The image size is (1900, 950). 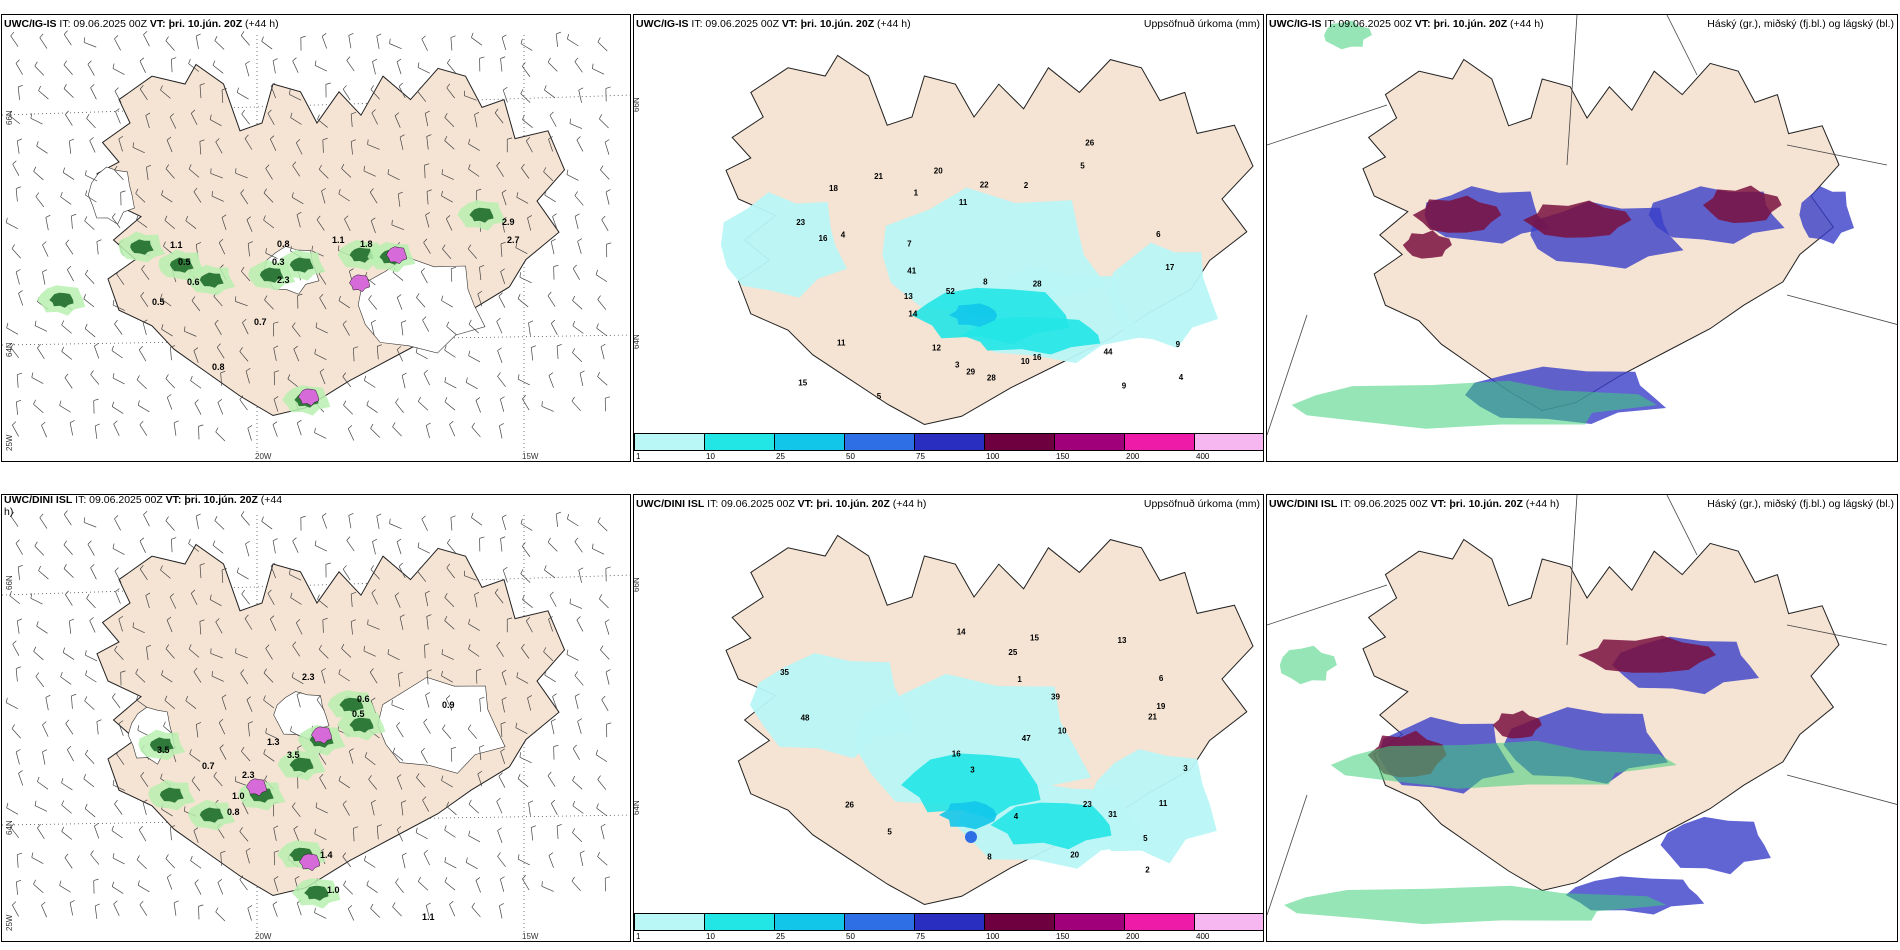 I want to click on grid-line, so click(x=1287, y=375).